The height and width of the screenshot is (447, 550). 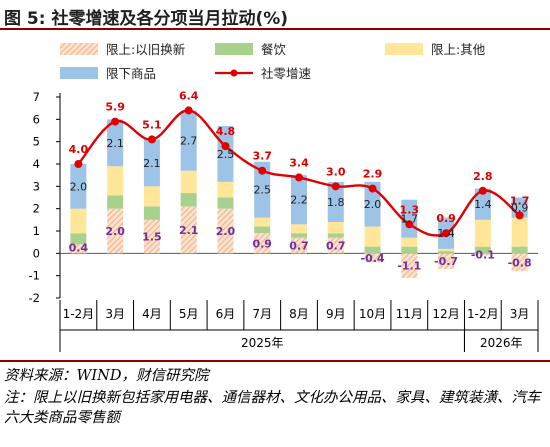 I want to click on source-note: 资料来源：WIND，财信研究院, so click(x=106, y=376).